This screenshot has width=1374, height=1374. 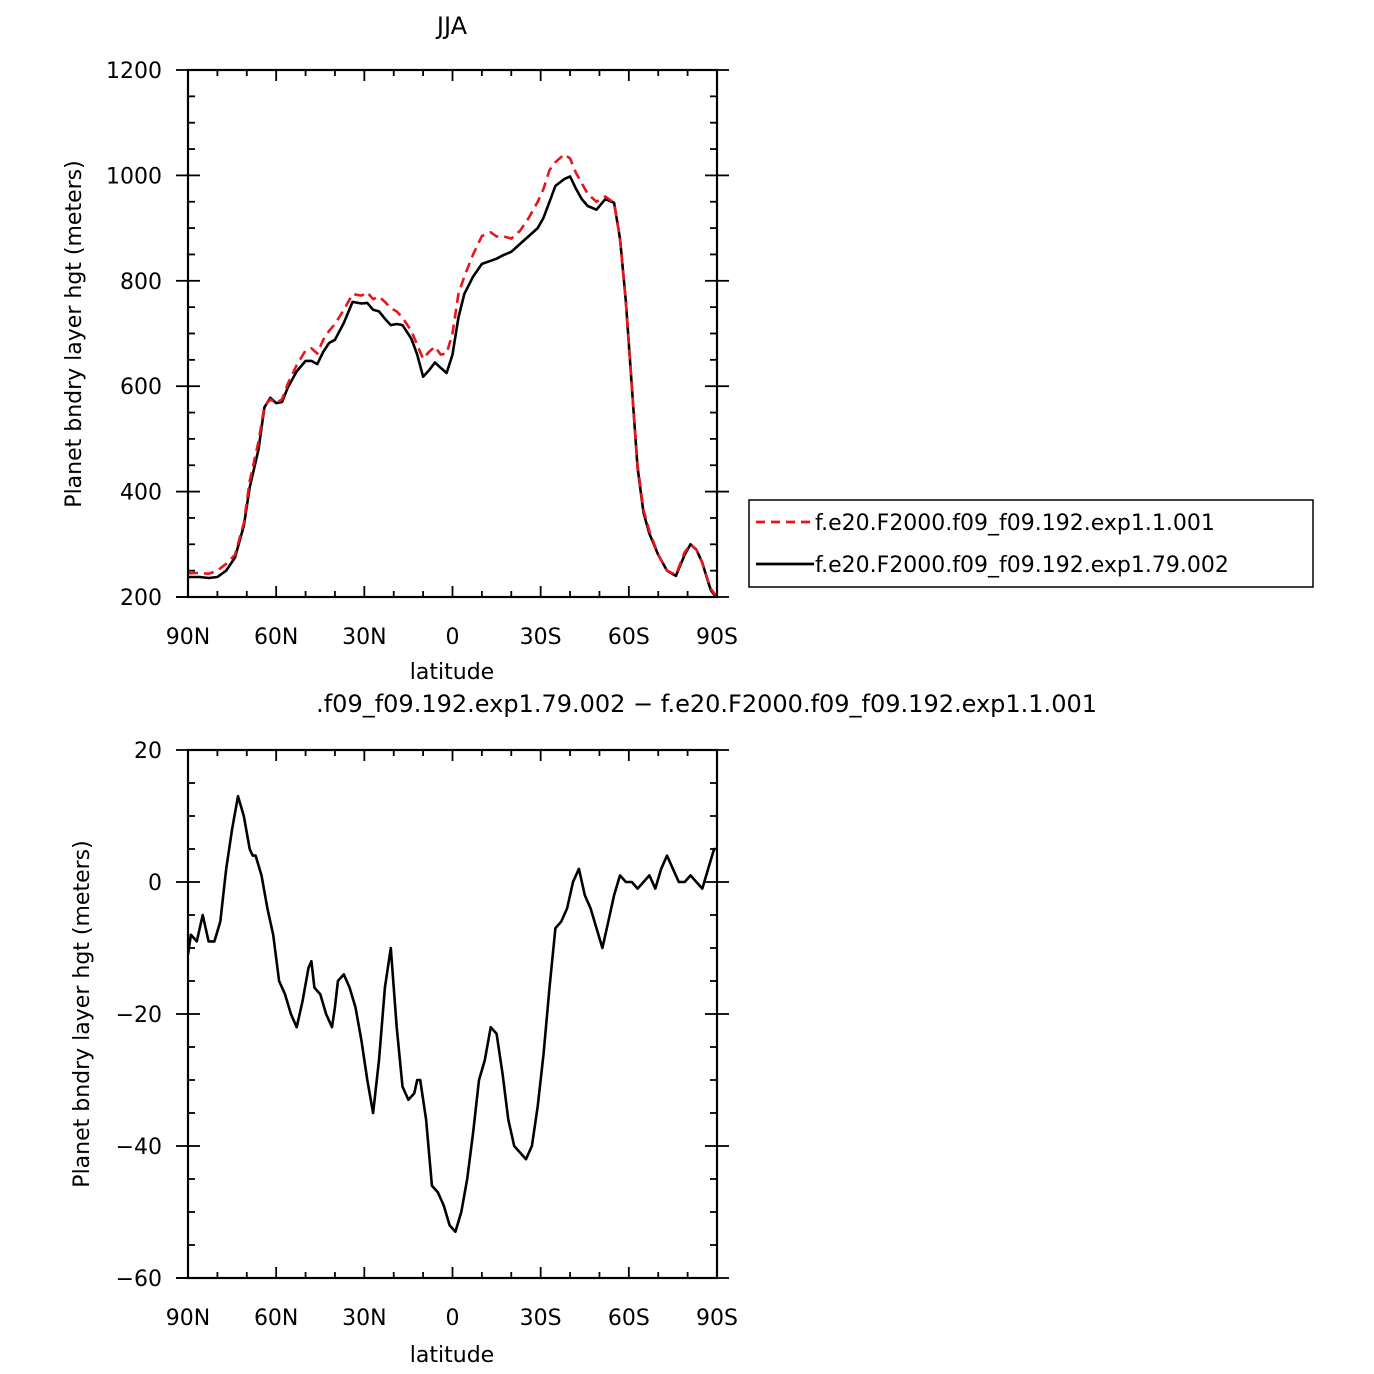 I want to click on top-x-tick-label: 90S, so click(x=717, y=637).